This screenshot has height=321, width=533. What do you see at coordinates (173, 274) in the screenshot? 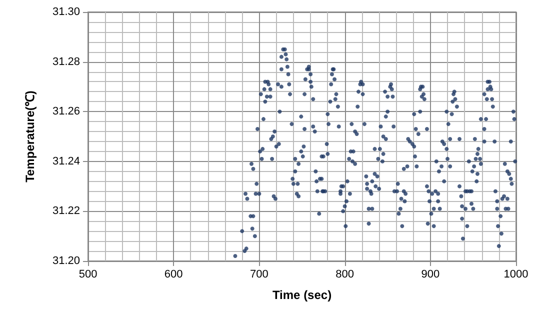
I see `x-tick-label: 600` at bounding box center [173, 274].